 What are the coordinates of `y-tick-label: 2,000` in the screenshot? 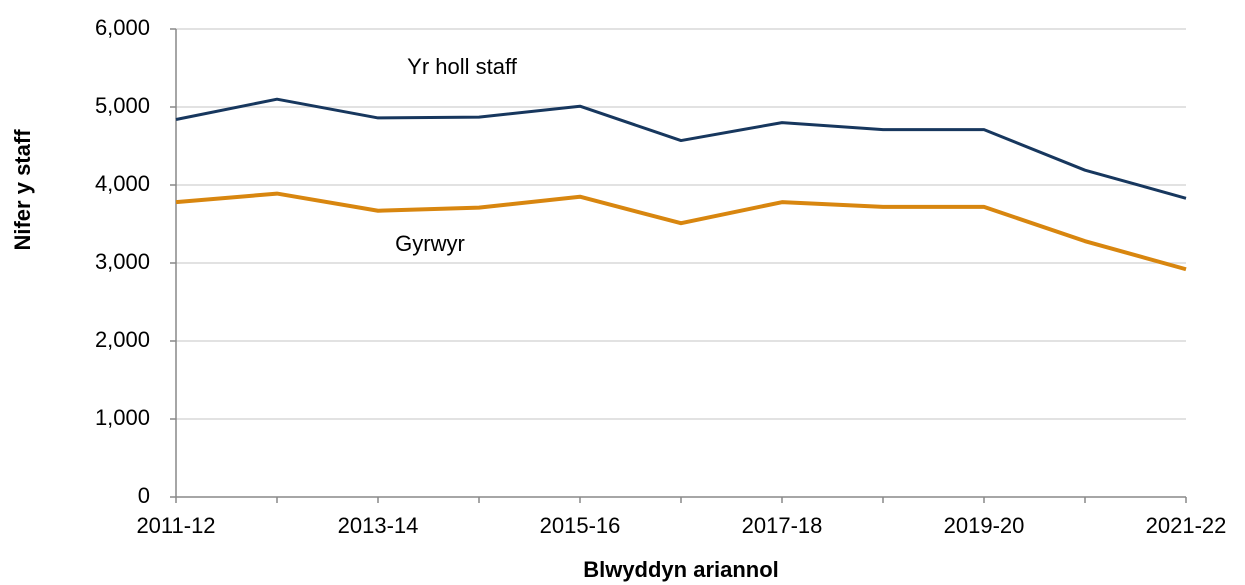 It's located at (122, 339).